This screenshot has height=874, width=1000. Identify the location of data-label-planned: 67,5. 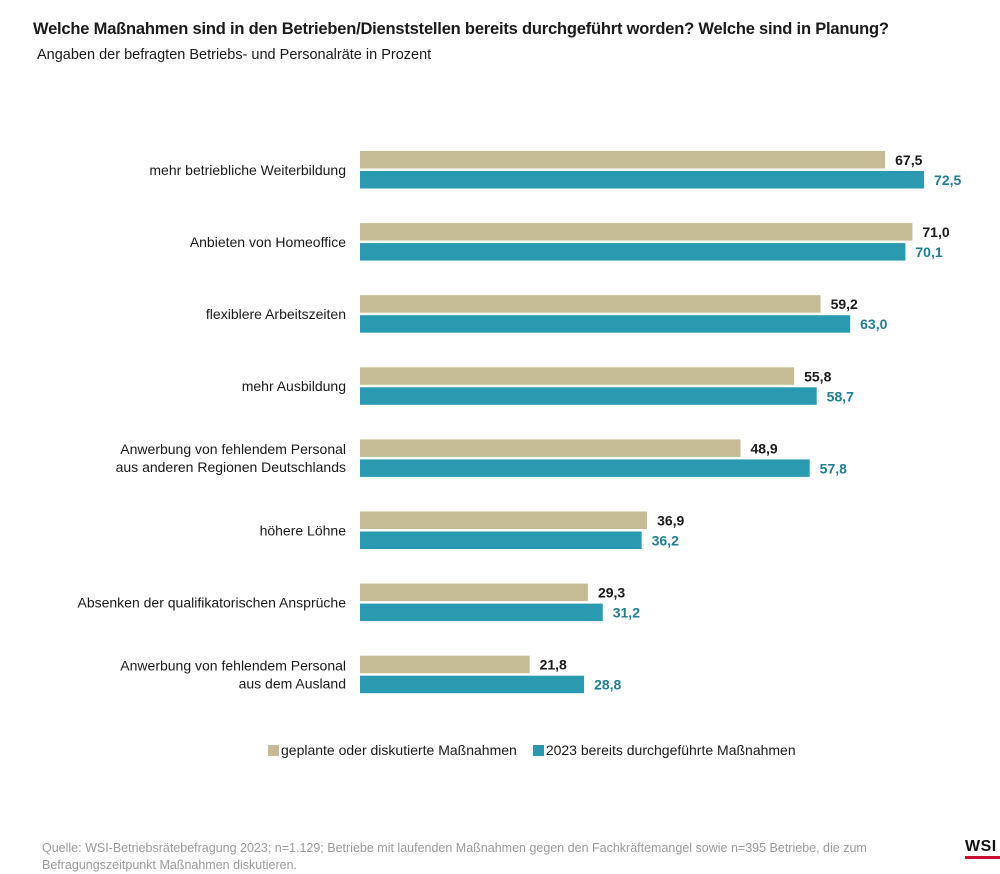
(908, 160).